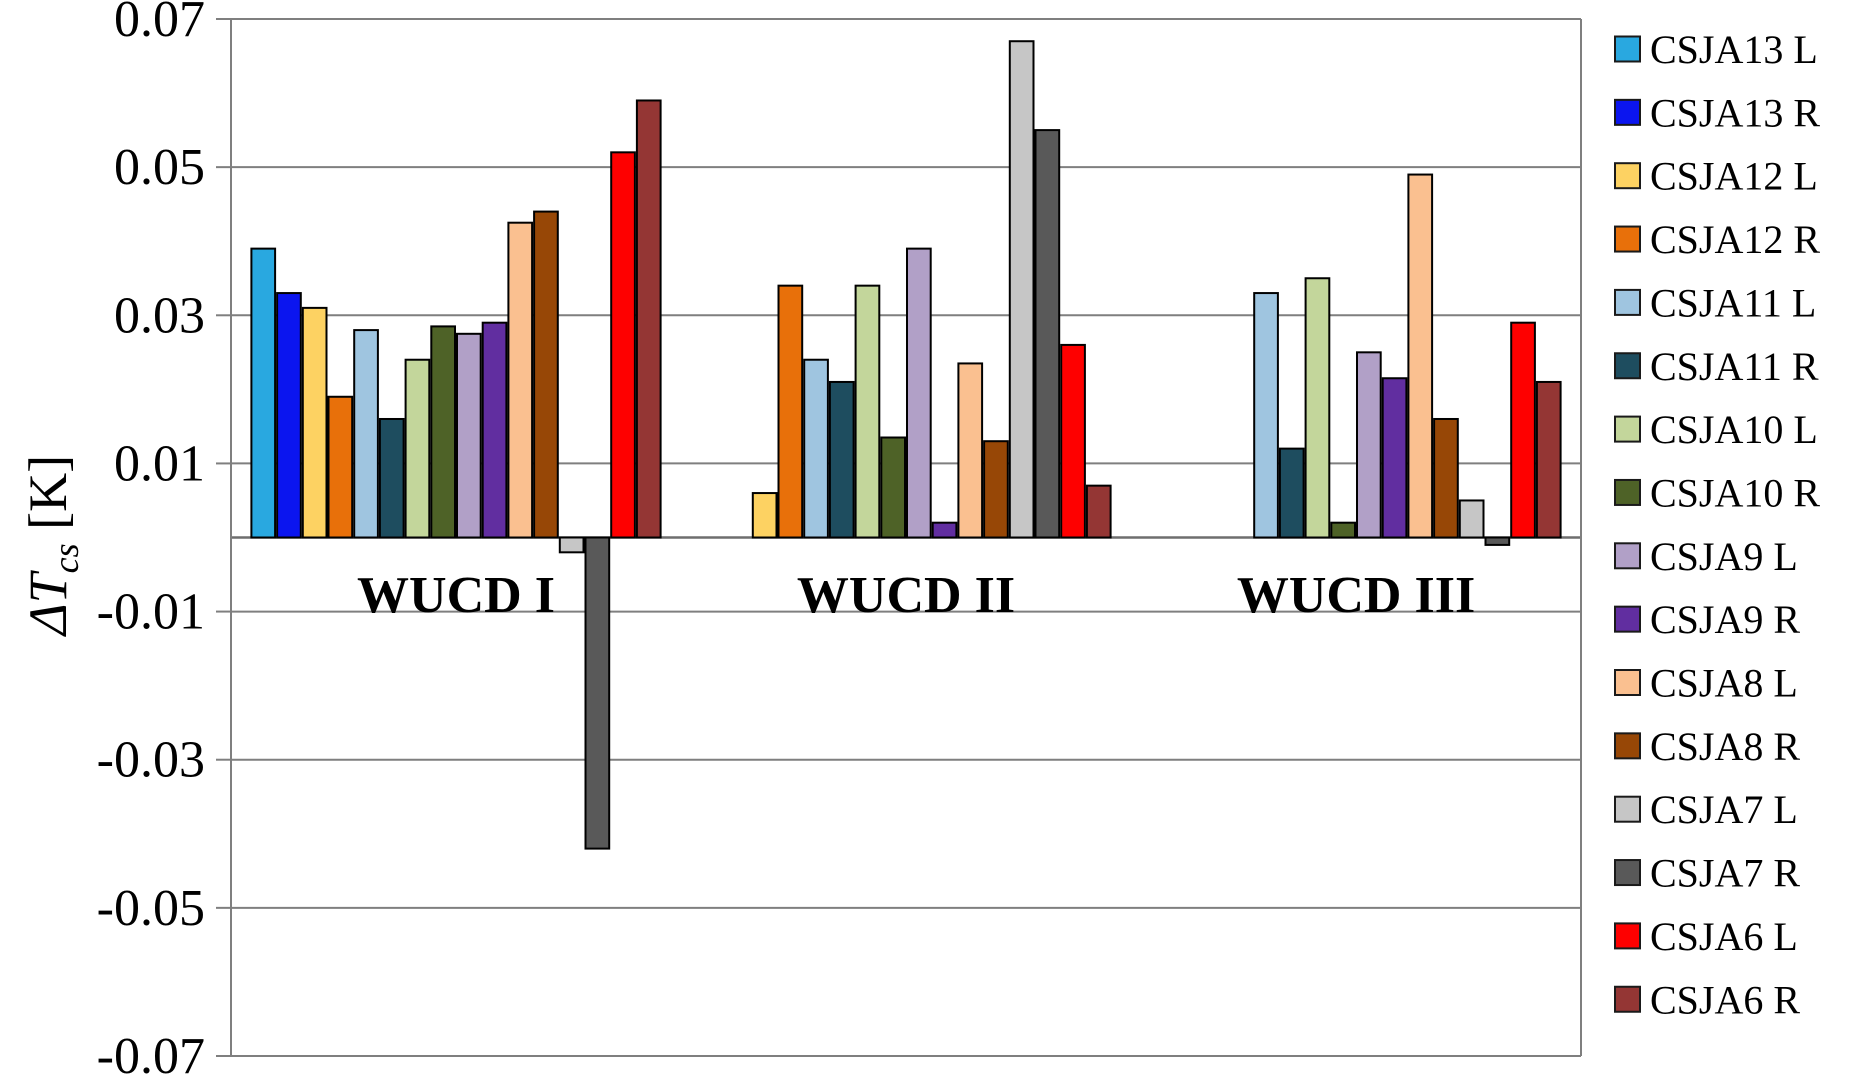 The width and height of the screenshot is (1850, 1075). What do you see at coordinates (1734, 429) in the screenshot?
I see `legend-label: CSJA10 L` at bounding box center [1734, 429].